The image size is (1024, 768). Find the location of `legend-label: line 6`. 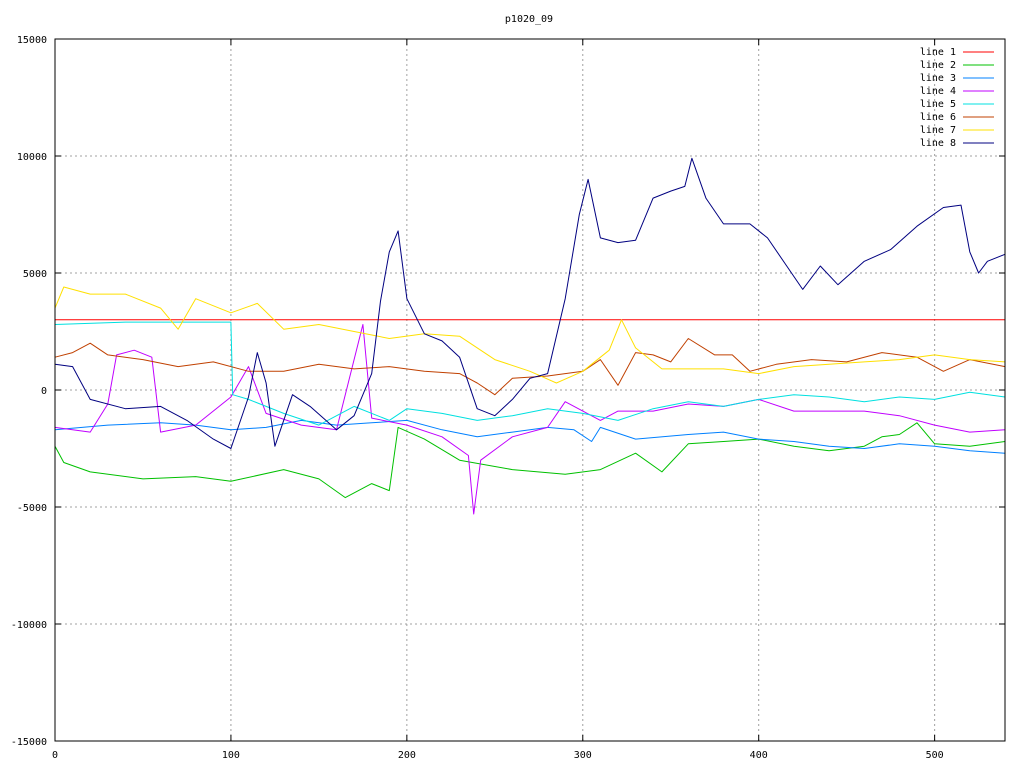

legend-label: line 6 is located at coordinates (938, 117).